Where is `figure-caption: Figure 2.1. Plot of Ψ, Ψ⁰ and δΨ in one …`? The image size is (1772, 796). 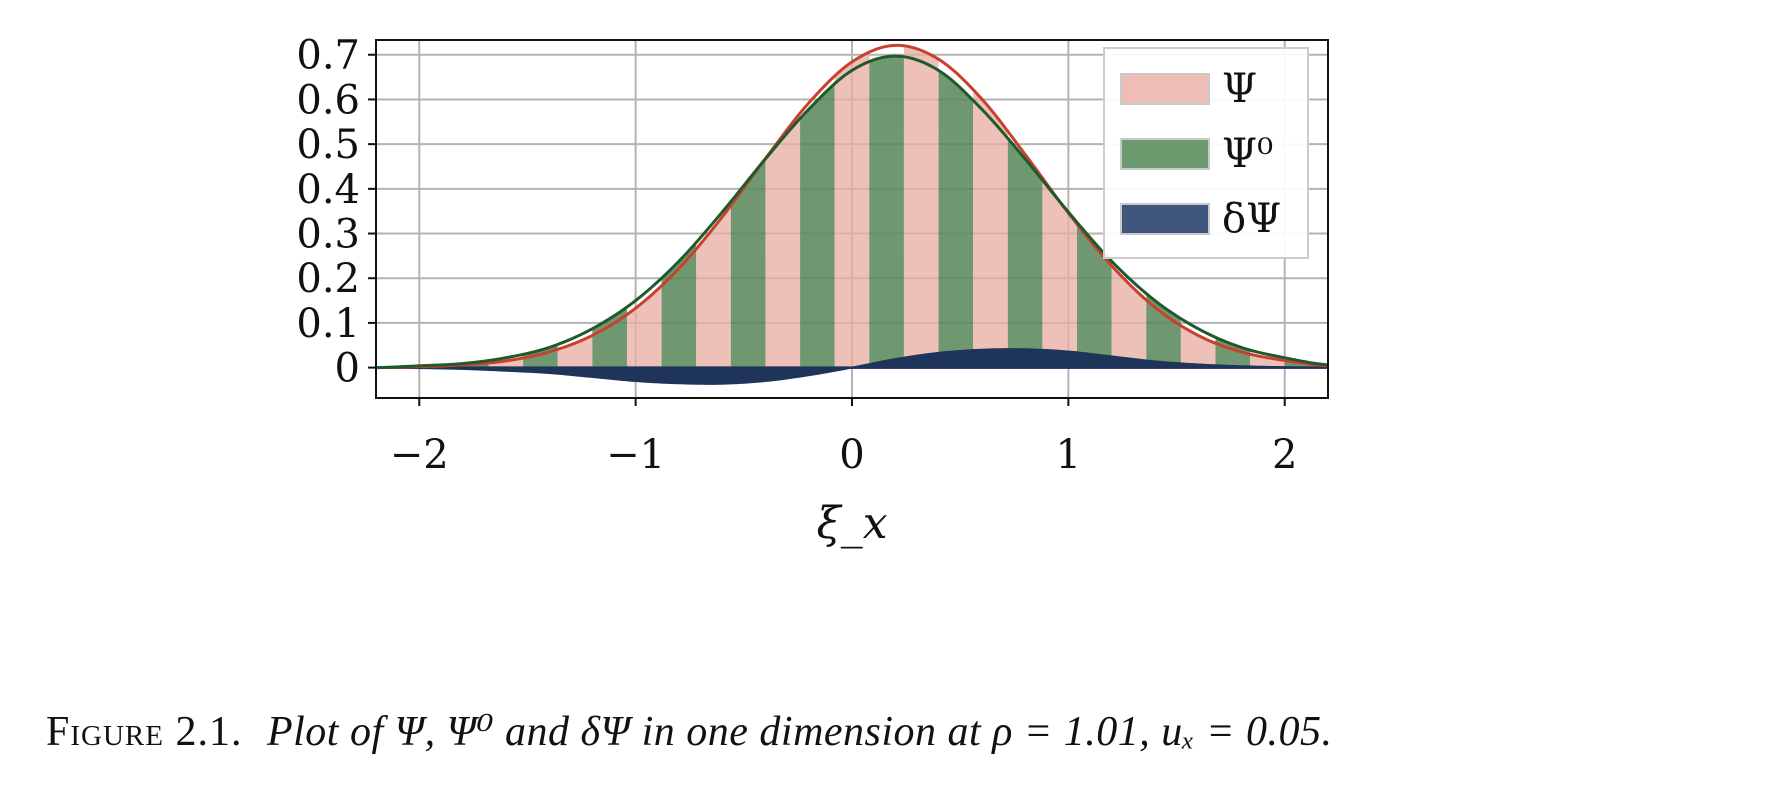 figure-caption: Figure 2.1. Plot of Ψ, Ψ⁰ and δΨ in one … is located at coordinates (896, 731).